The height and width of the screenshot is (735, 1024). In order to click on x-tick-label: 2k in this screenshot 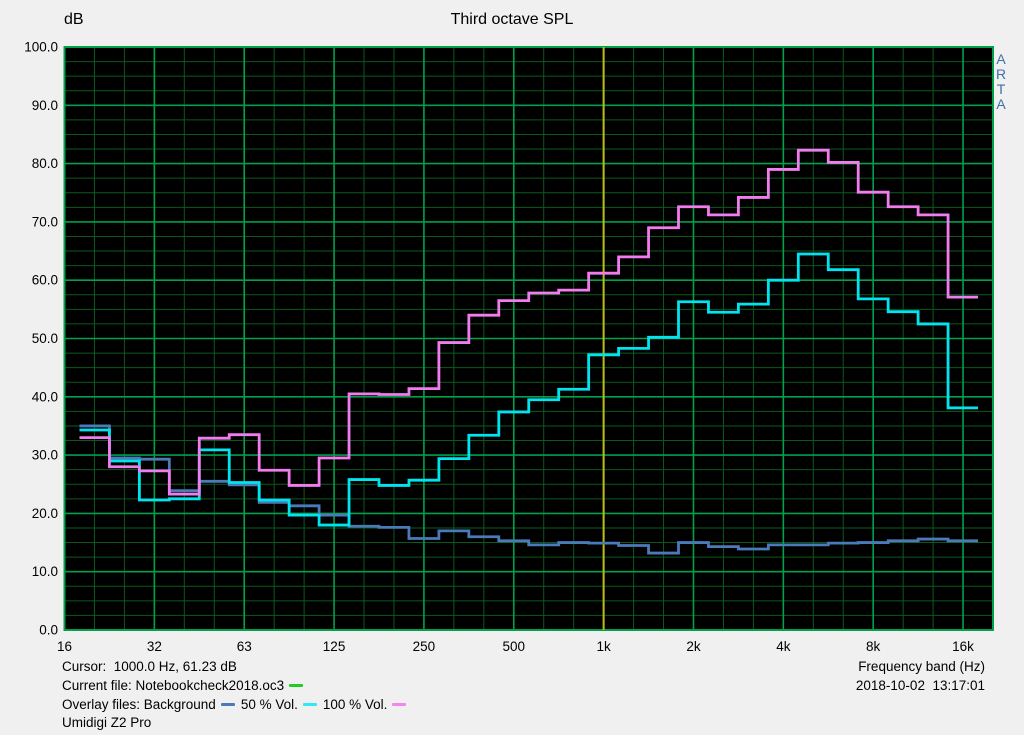, I will do `click(693, 646)`.